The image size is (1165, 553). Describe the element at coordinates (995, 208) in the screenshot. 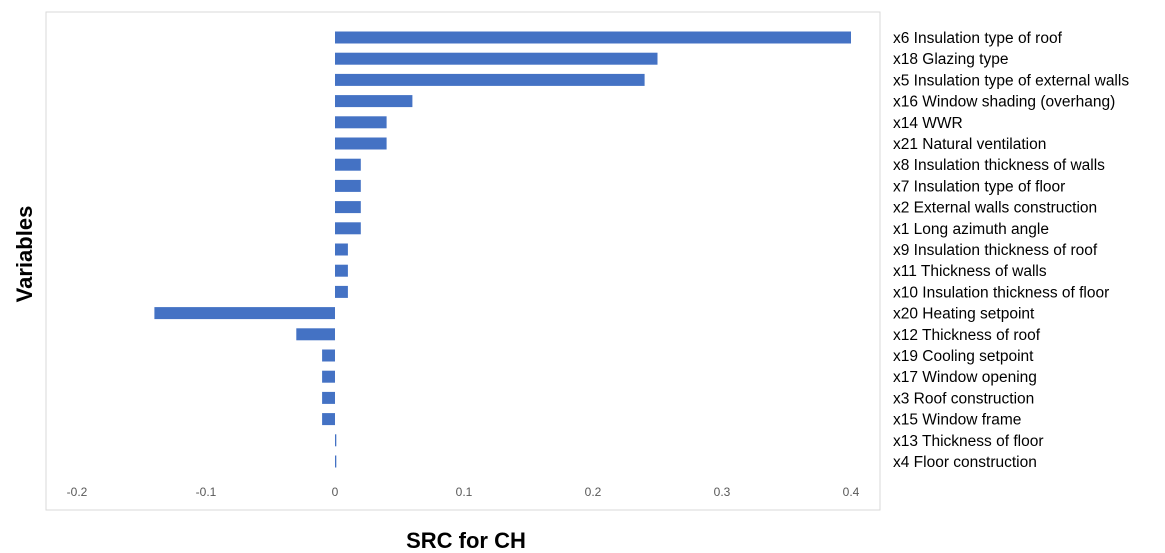

I see `category-label: x2 External walls construction` at that location.